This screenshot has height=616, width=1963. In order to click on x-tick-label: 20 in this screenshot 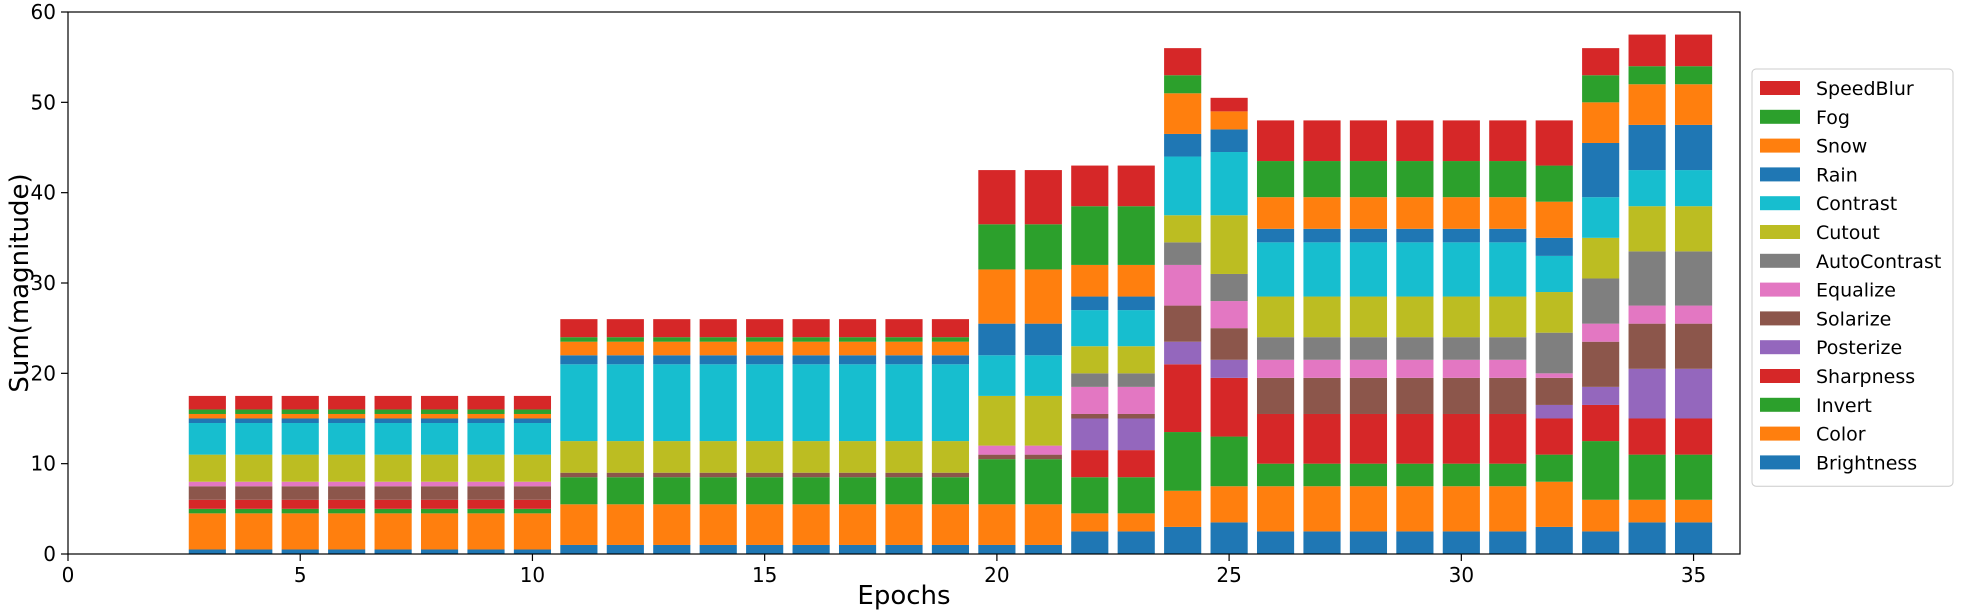, I will do `click(996, 575)`.